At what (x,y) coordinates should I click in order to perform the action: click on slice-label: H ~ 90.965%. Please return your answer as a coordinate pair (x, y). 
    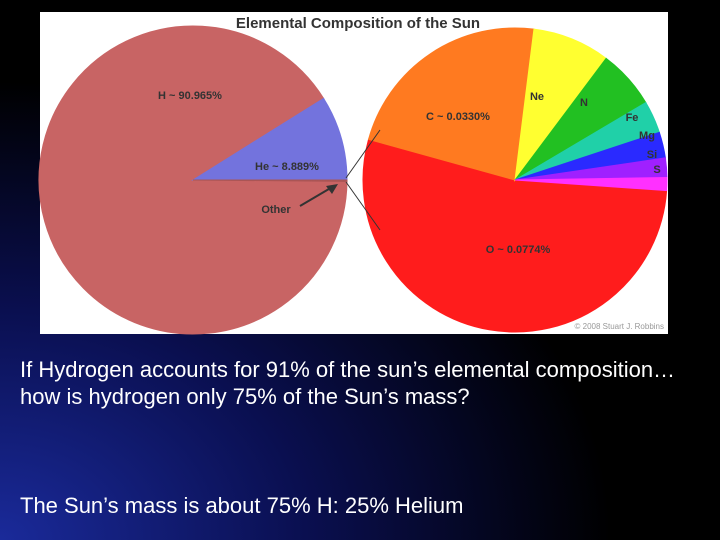
    Looking at the image, I should click on (190, 96).